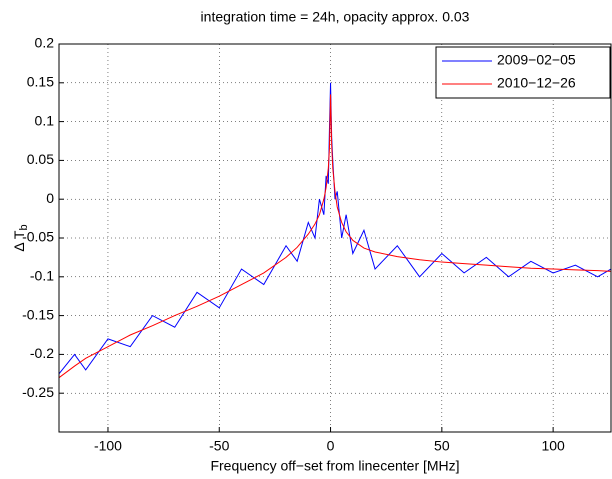 The width and height of the screenshot is (612, 479). I want to click on y-tick-label: -0.25, so click(38, 392).